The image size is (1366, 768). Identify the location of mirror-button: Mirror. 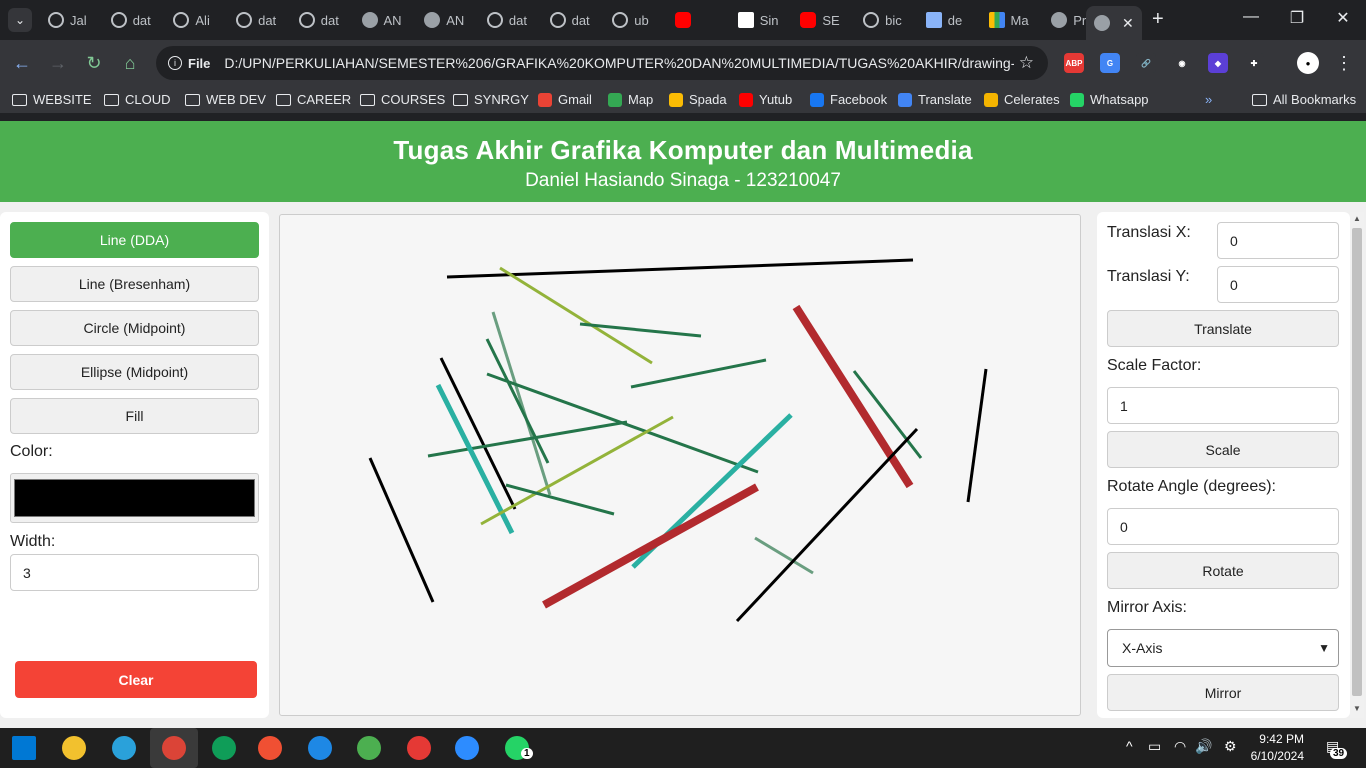
(1223, 692).